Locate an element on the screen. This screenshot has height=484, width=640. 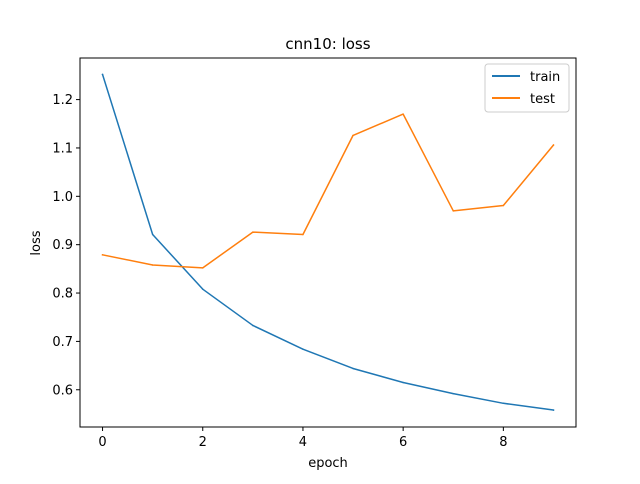
y-tick-label: 1.0 is located at coordinates (62, 197).